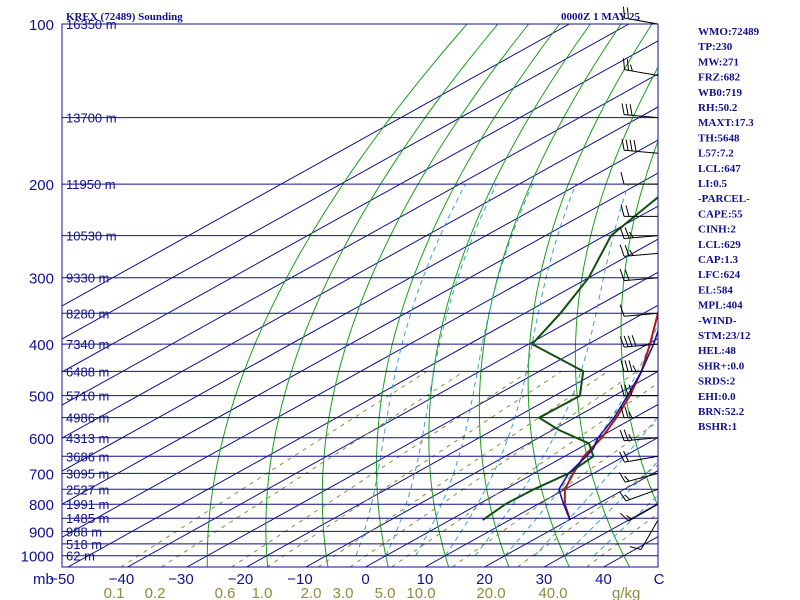  What do you see at coordinates (349, 579) in the screenshot?
I see `temperature-axis: mb−50 −40 −30 −20 −10 0 10 20 30 40 C` at bounding box center [349, 579].